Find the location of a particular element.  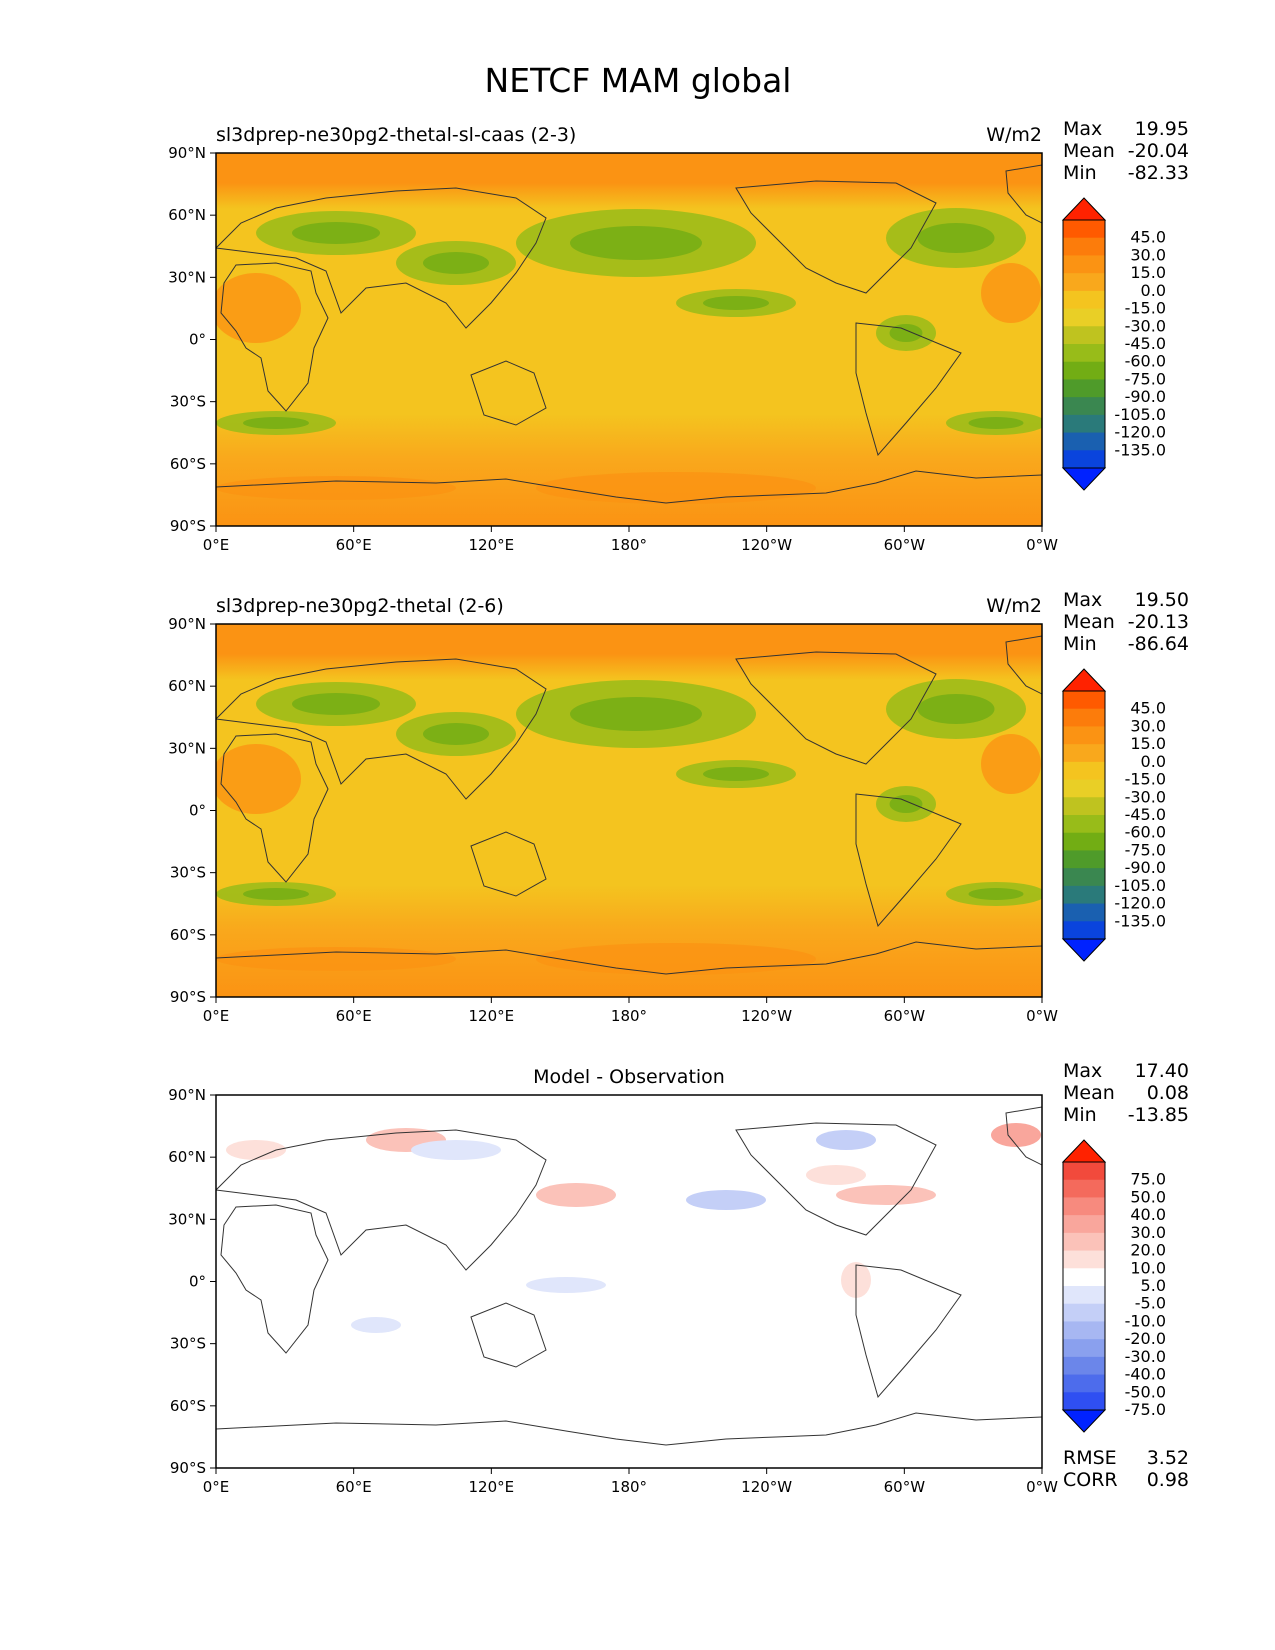

colorbar-label: 75.0 is located at coordinates (1148, 1179).